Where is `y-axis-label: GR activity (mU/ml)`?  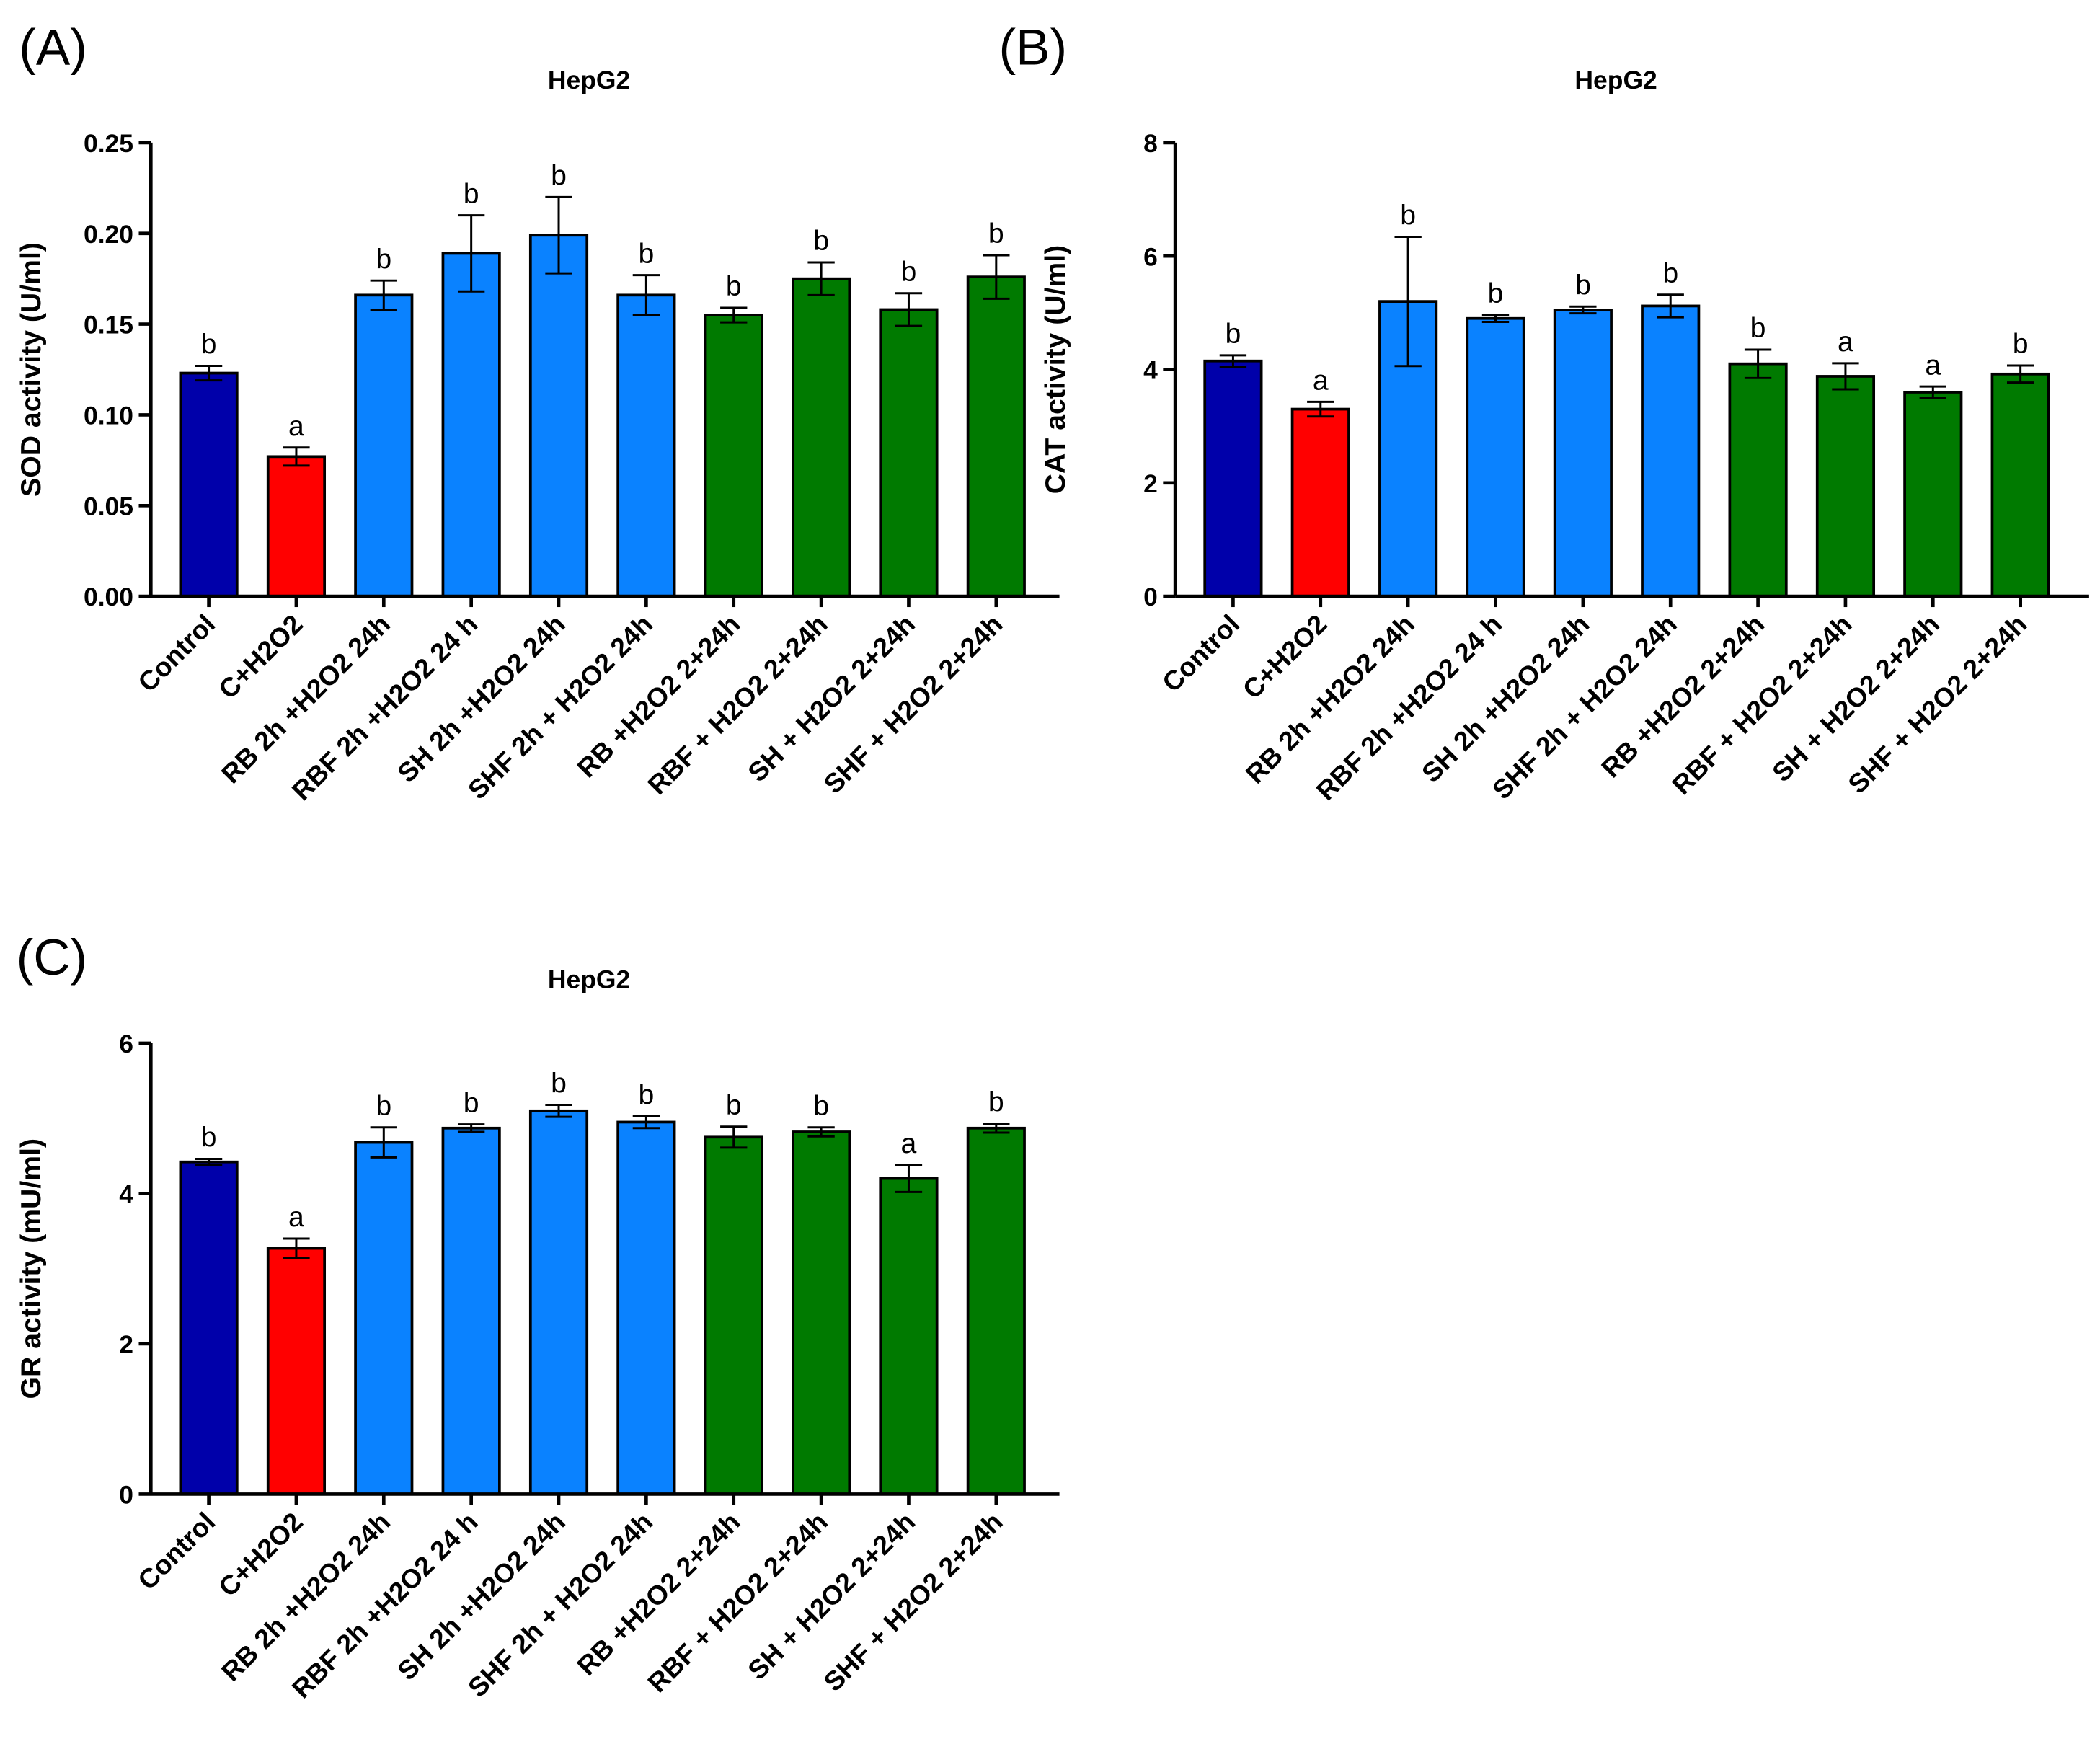 y-axis-label: GR activity (mU/ml) is located at coordinates (32, 1268).